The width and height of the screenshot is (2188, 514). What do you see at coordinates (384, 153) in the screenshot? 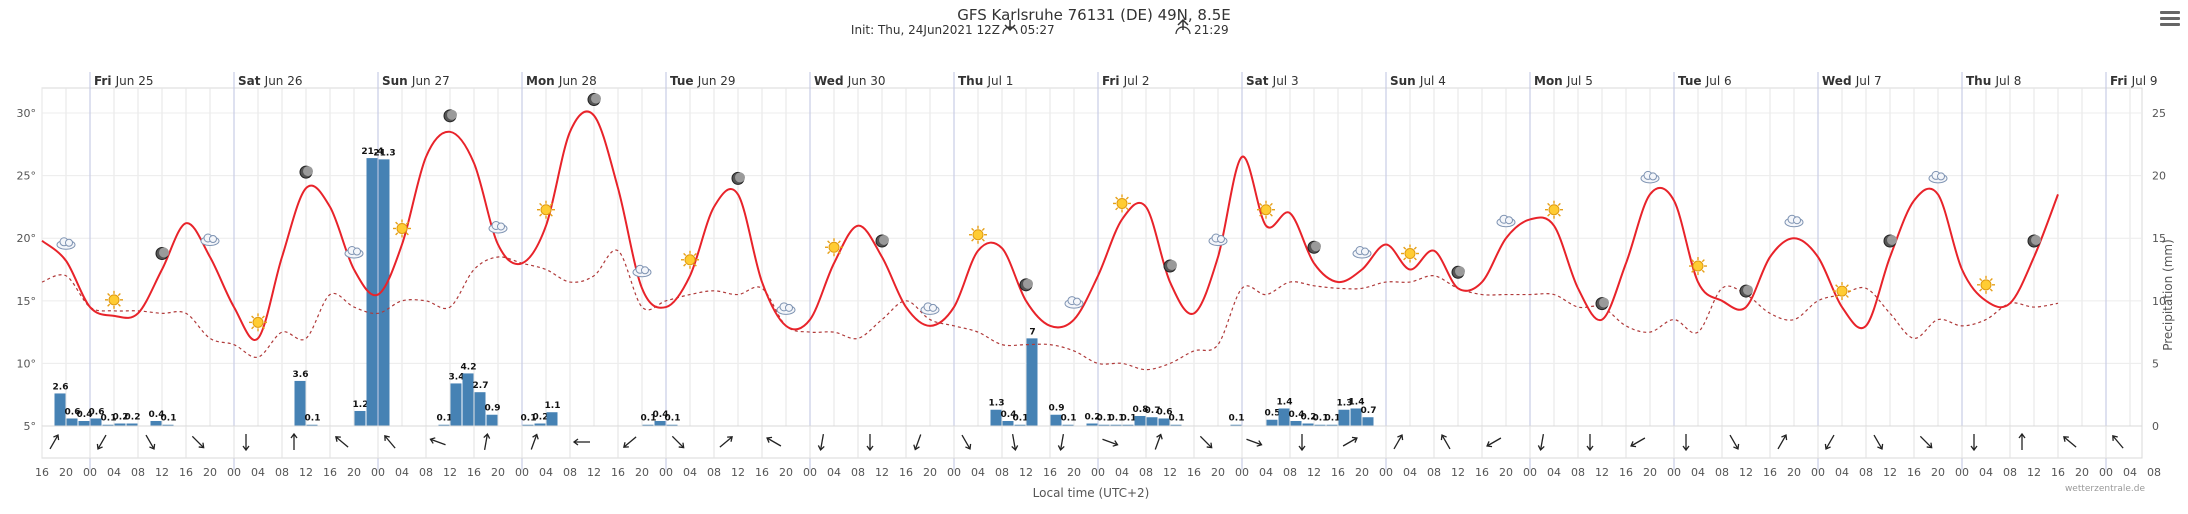
I see `precip-label: 21.3` at bounding box center [384, 153].